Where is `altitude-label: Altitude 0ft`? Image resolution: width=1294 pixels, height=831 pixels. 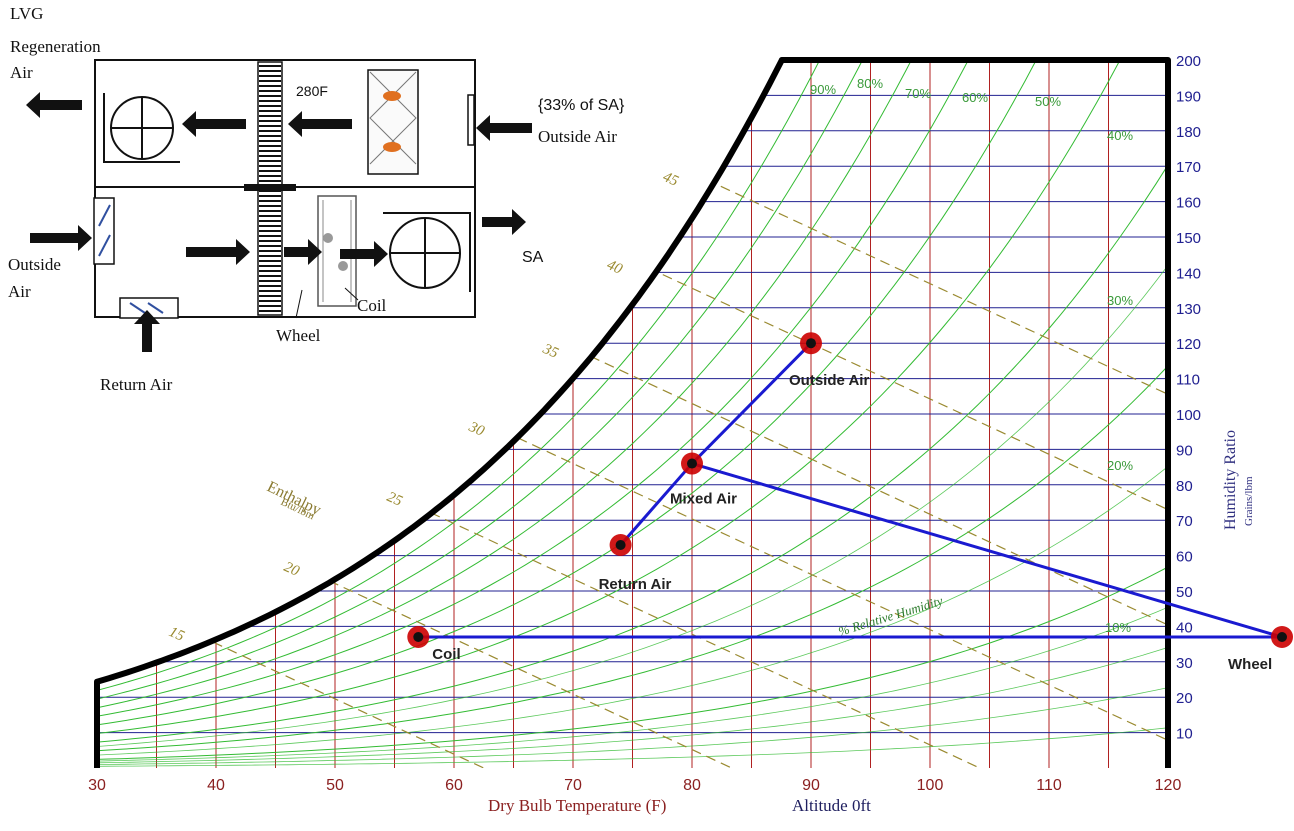 altitude-label: Altitude 0ft is located at coordinates (831, 805).